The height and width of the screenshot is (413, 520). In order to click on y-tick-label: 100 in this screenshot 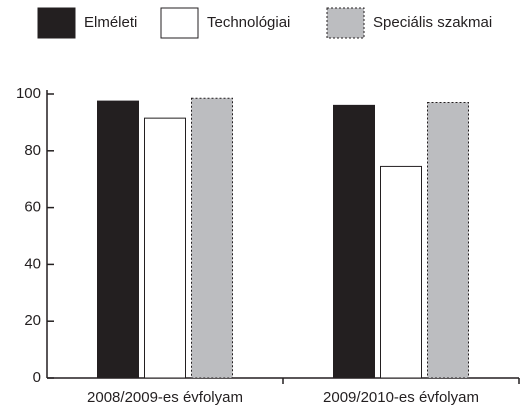, I will do `click(28, 93)`.